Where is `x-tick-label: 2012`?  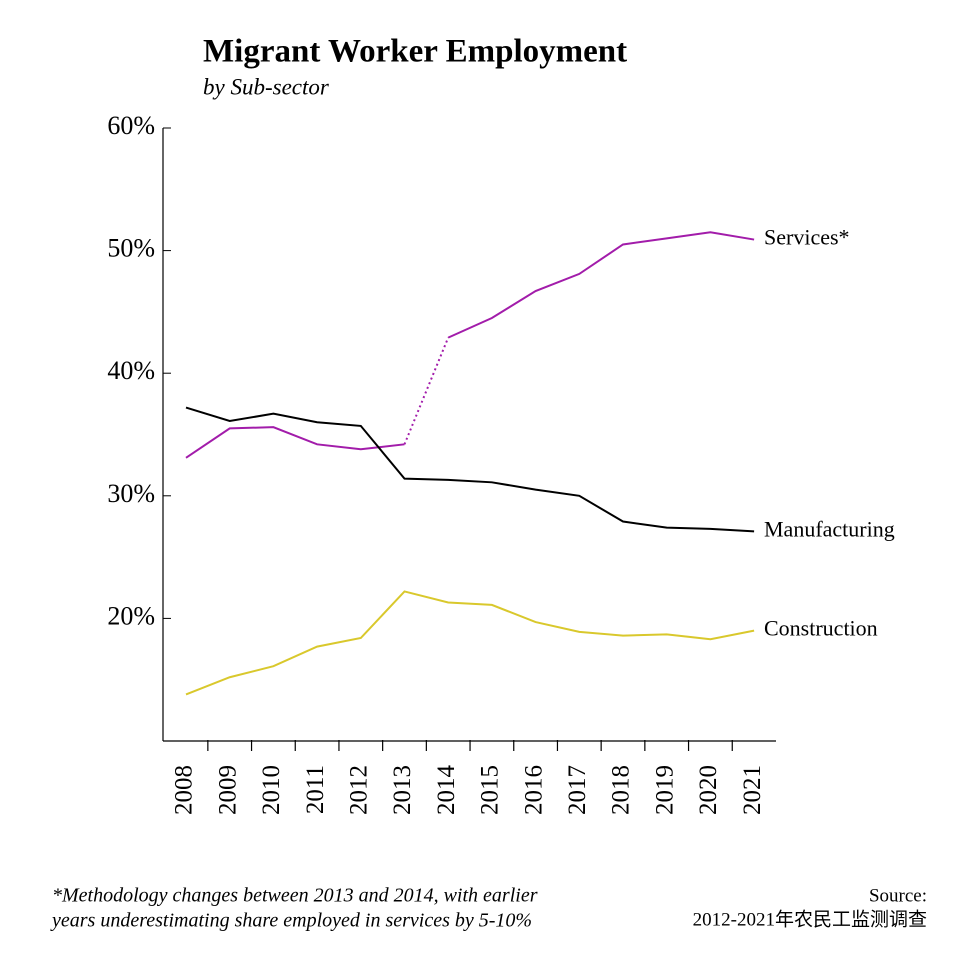 x-tick-label: 2012 is located at coordinates (359, 790).